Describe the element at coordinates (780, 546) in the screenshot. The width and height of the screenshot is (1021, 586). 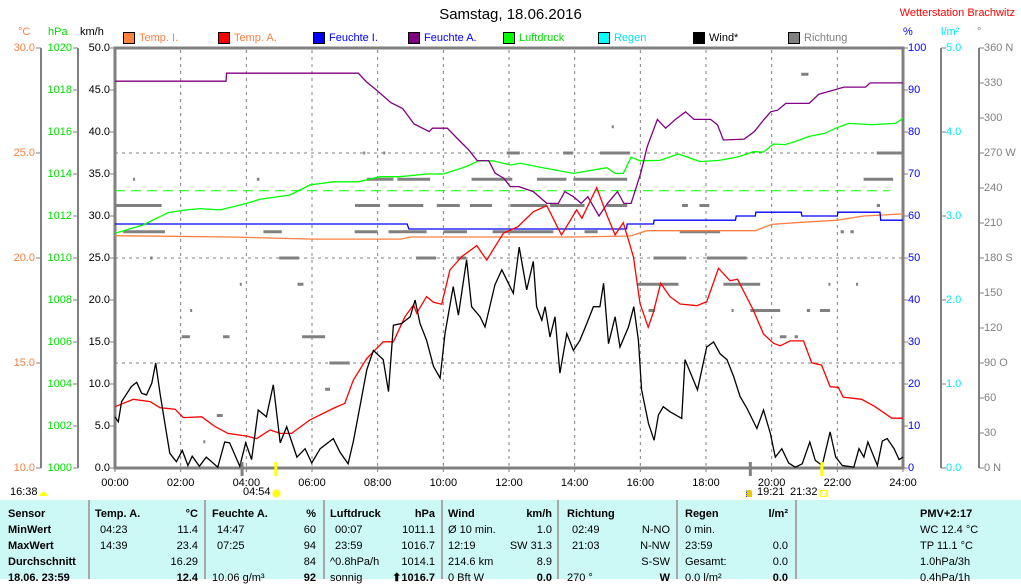
I see `regen-row-value: 0.0` at that location.